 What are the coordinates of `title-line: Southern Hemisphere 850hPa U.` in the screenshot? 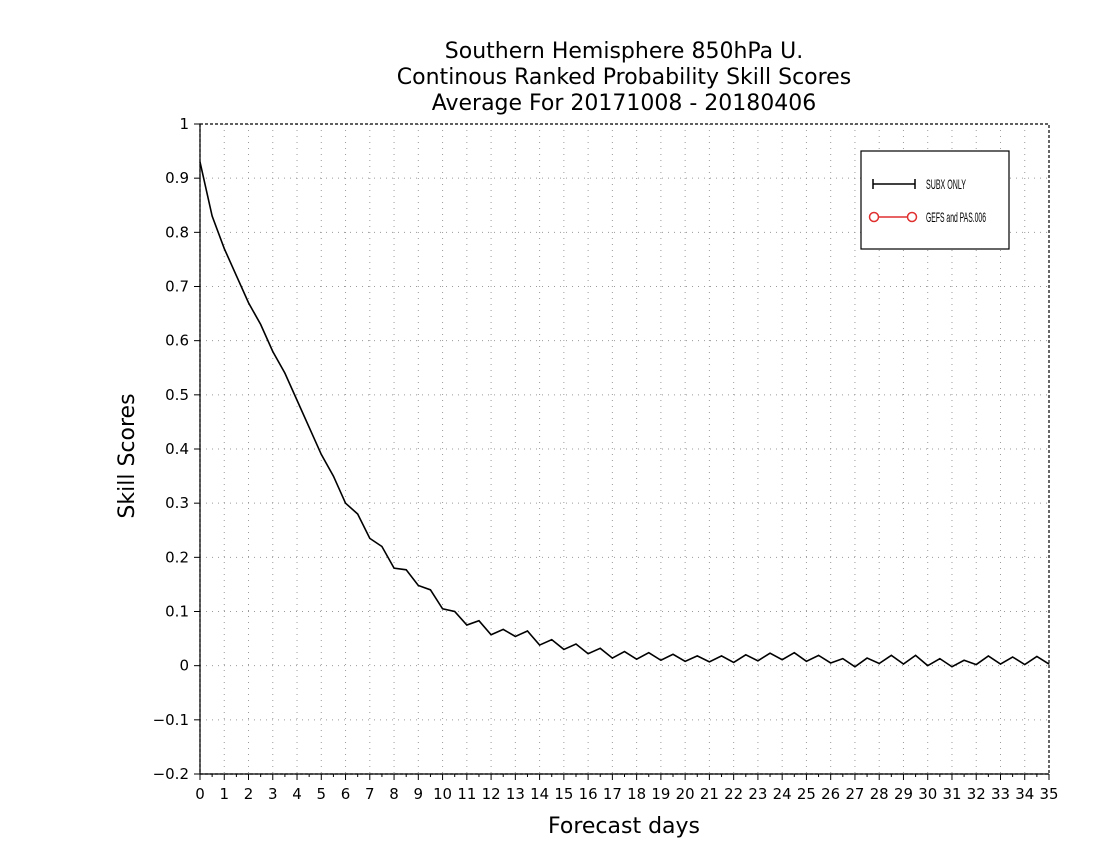 It's located at (624, 51).